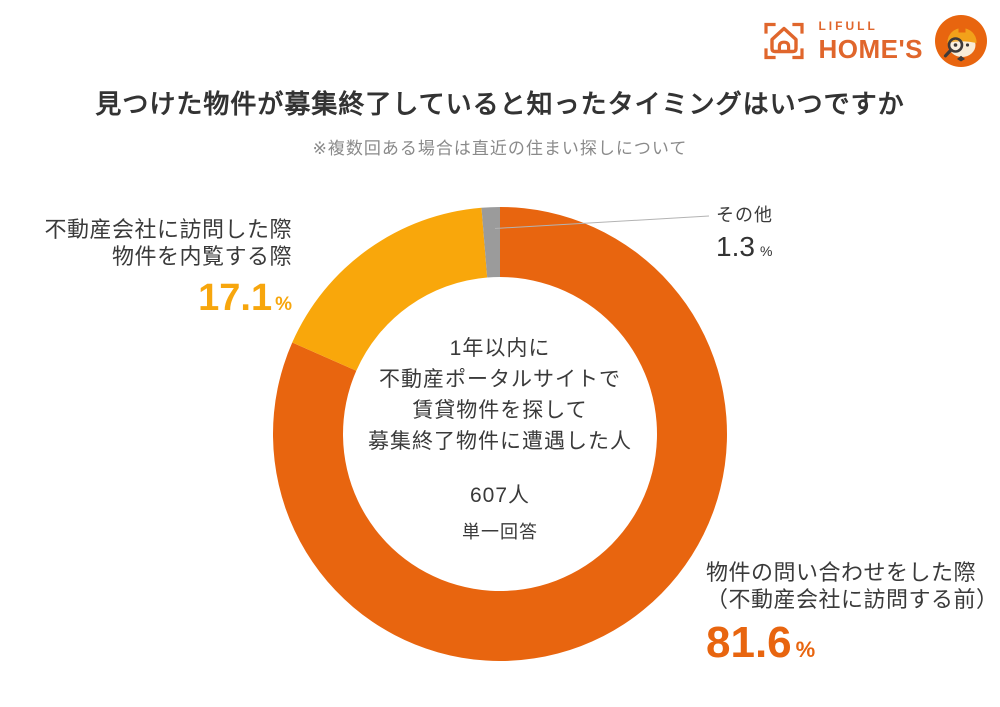  What do you see at coordinates (744, 215) in the screenshot?
I see `callout-other-name: その他` at bounding box center [744, 215].